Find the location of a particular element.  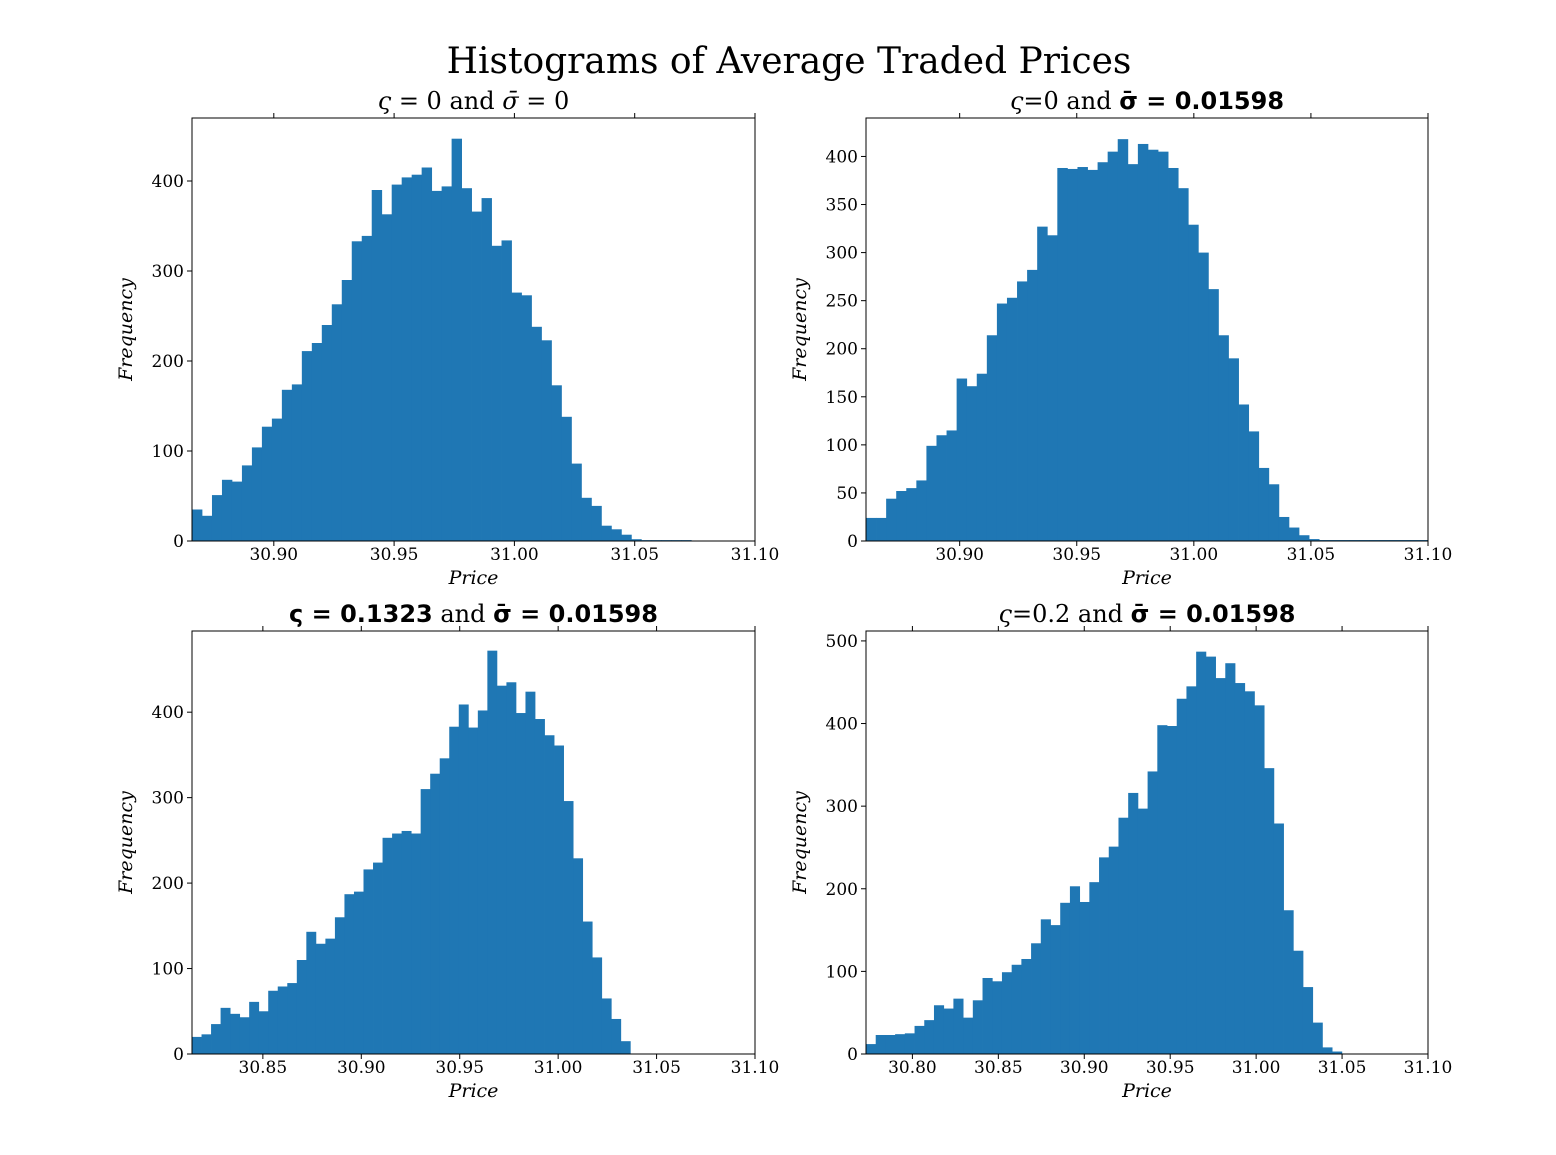

panel-title: ς = 0.1323 and σ̄ = 0.01598 is located at coordinates (473, 614).